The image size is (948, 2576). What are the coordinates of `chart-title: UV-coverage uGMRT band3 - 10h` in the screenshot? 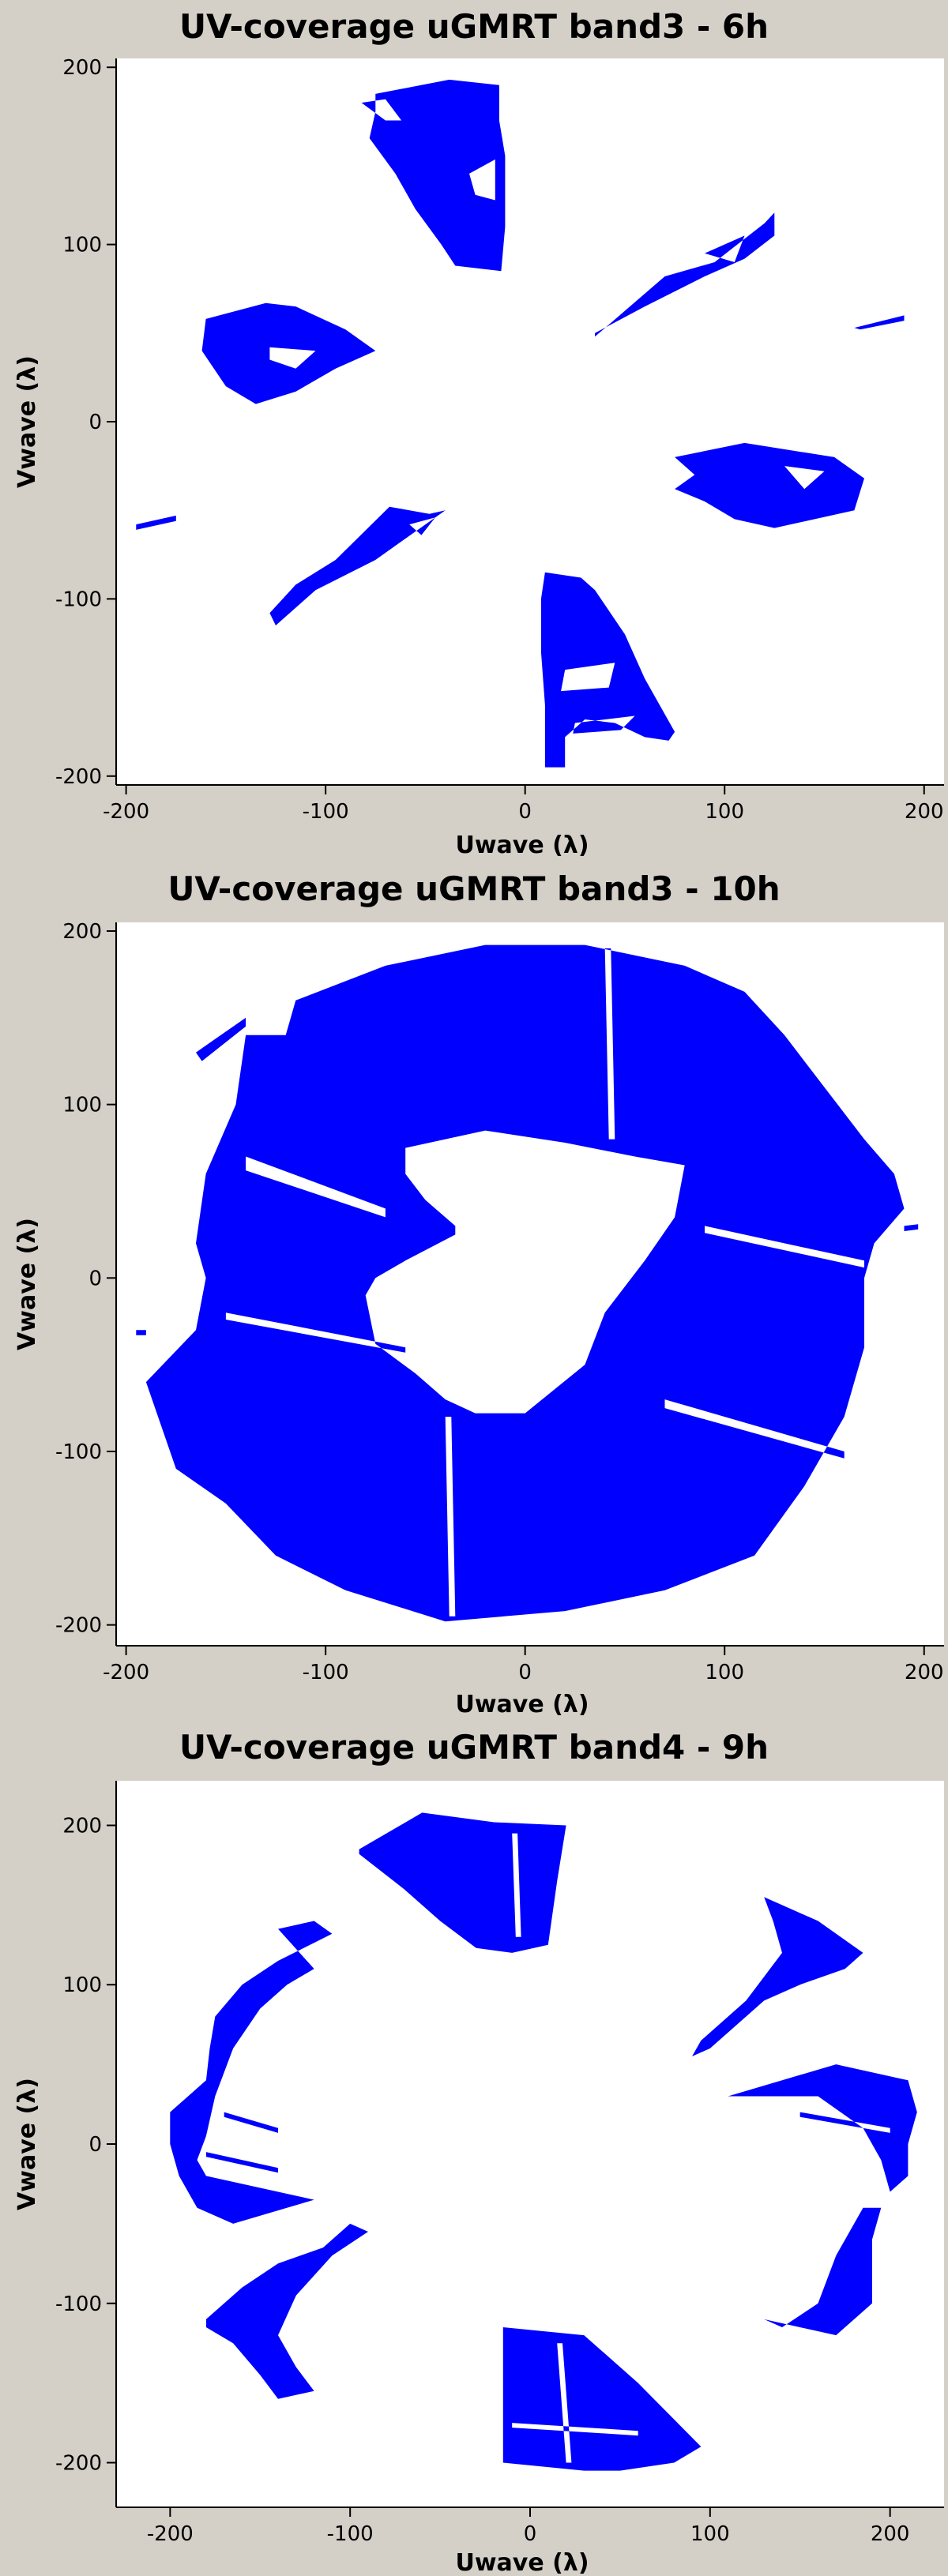 It's located at (474, 888).